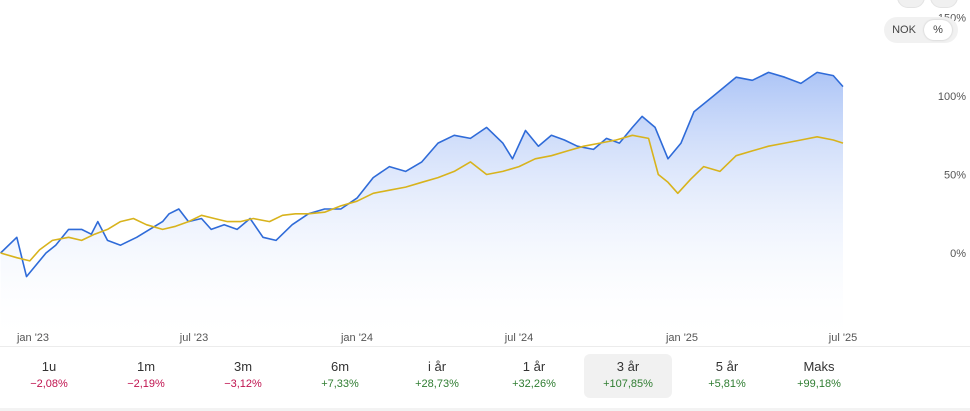 This screenshot has height=411, width=970. What do you see at coordinates (146, 366) in the screenshot?
I see `period-label: 1m` at bounding box center [146, 366].